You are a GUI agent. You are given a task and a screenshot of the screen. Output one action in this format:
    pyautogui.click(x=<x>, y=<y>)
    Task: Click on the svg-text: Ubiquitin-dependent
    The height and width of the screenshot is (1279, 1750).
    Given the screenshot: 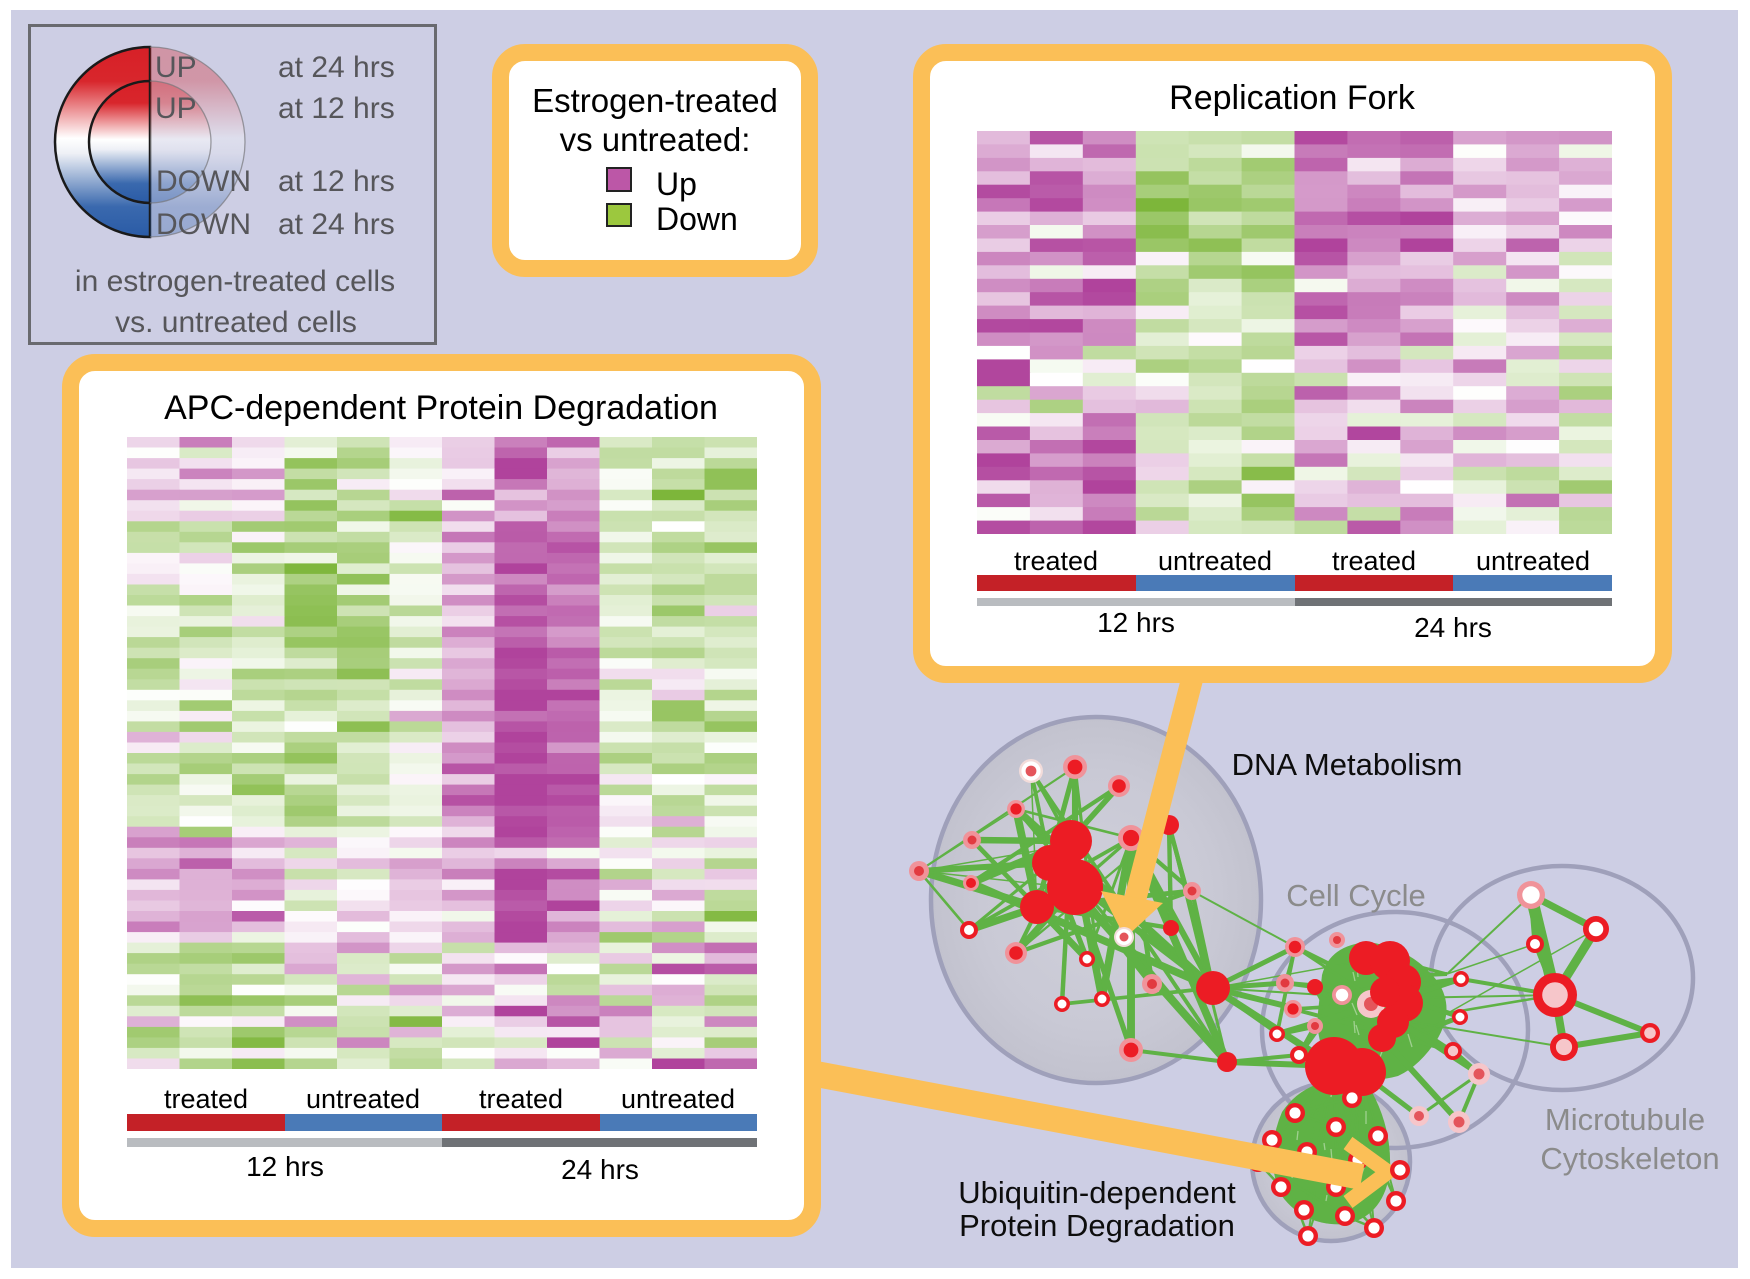 What is the action you would take?
    pyautogui.click(x=1097, y=1192)
    